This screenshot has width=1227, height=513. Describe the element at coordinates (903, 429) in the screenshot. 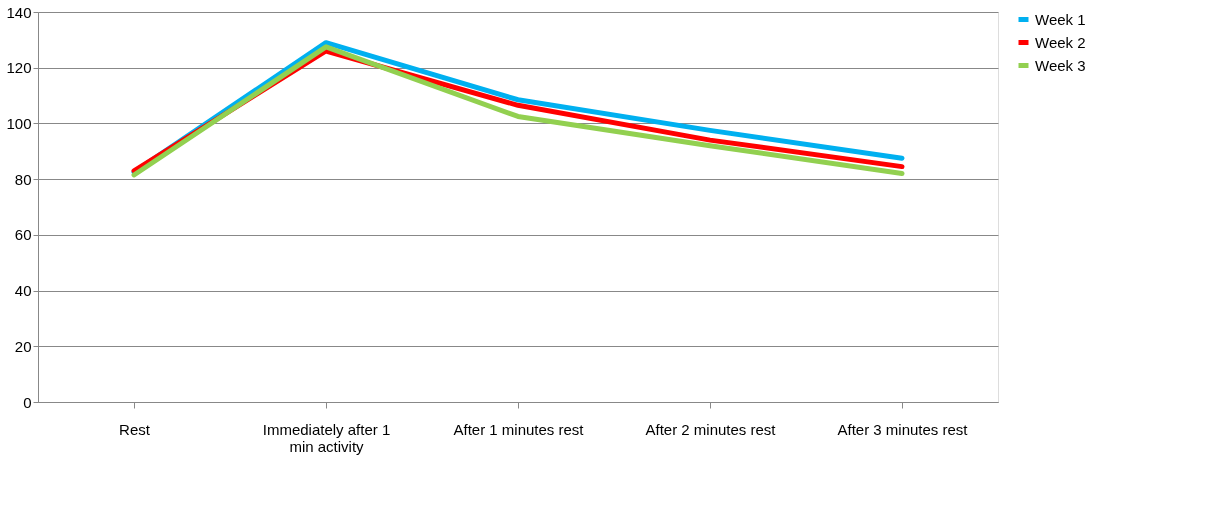

I see `x-tick-label: After 3 minutes rest` at that location.